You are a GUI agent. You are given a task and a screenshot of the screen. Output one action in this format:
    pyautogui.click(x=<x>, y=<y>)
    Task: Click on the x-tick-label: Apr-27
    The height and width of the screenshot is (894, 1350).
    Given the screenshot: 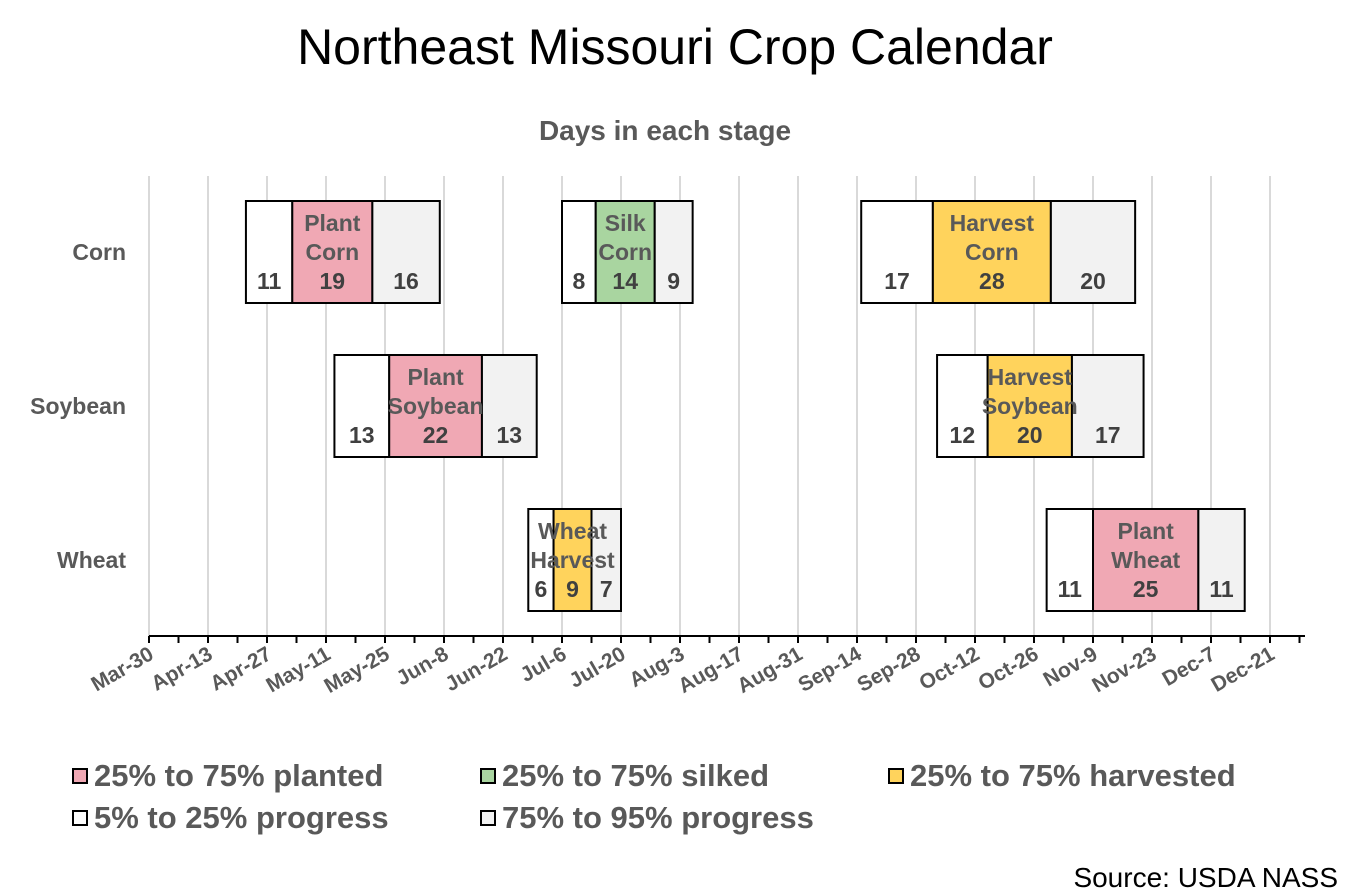 What is the action you would take?
    pyautogui.click(x=240, y=668)
    